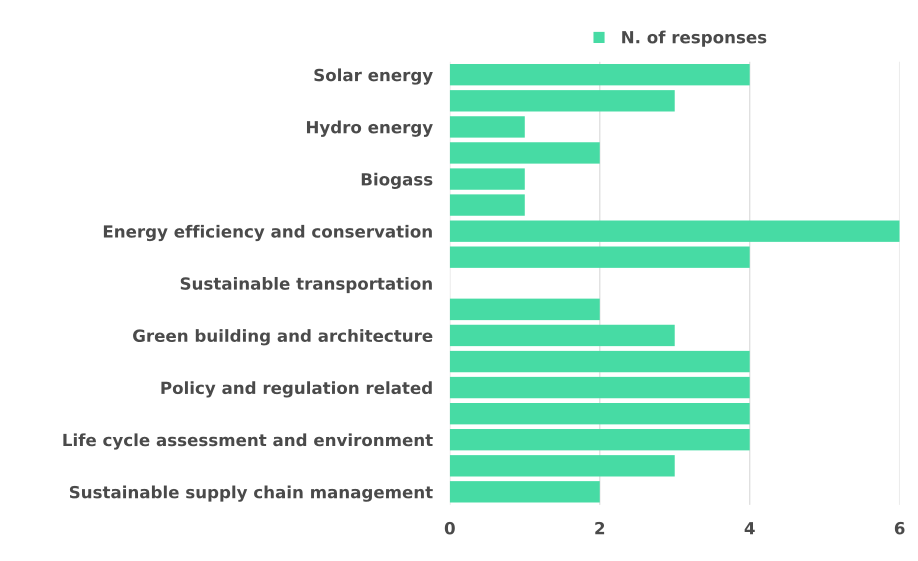 This screenshot has height=561, width=918. What do you see at coordinates (369, 128) in the screenshot?
I see `y-tick-label: Hydro energy` at bounding box center [369, 128].